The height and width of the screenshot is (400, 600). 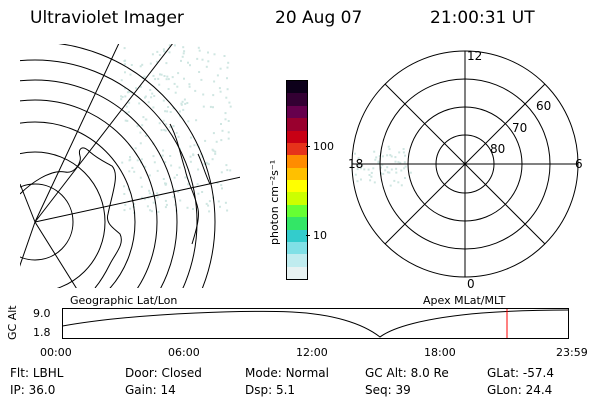 I want to click on colorbar-unit-wrap: photon cm⁻²s⁻¹, so click(x=275, y=160).